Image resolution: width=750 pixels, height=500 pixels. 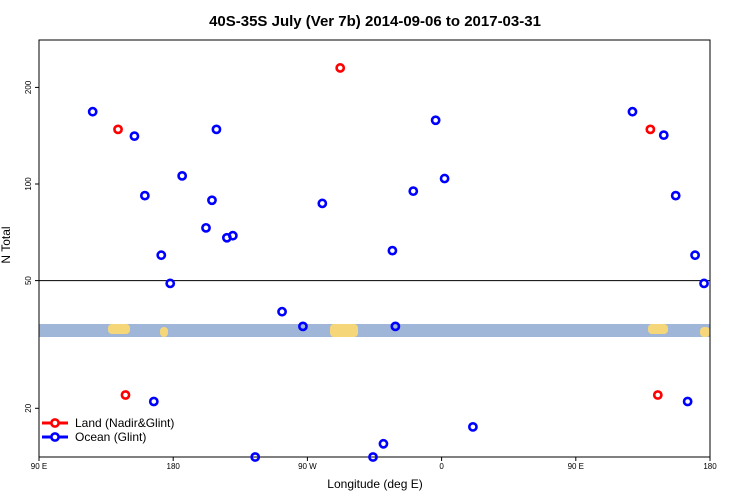 I want to click on world-map-strip, so click(x=374, y=330).